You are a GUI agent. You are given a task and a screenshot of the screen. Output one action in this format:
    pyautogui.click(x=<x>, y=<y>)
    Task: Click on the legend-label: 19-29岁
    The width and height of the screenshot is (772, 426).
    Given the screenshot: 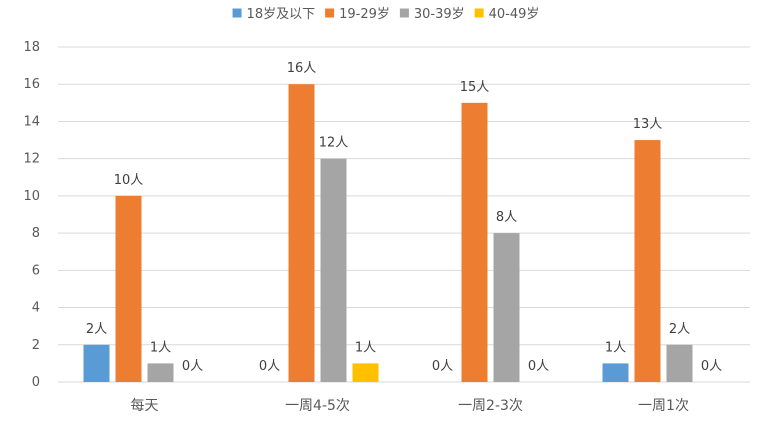 What is the action you would take?
    pyautogui.click(x=364, y=14)
    